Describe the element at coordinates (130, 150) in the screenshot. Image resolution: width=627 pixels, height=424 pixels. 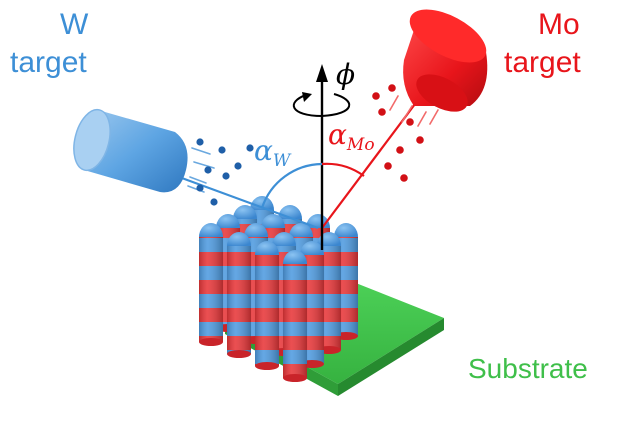
I see `w-target-cylinder` at that location.